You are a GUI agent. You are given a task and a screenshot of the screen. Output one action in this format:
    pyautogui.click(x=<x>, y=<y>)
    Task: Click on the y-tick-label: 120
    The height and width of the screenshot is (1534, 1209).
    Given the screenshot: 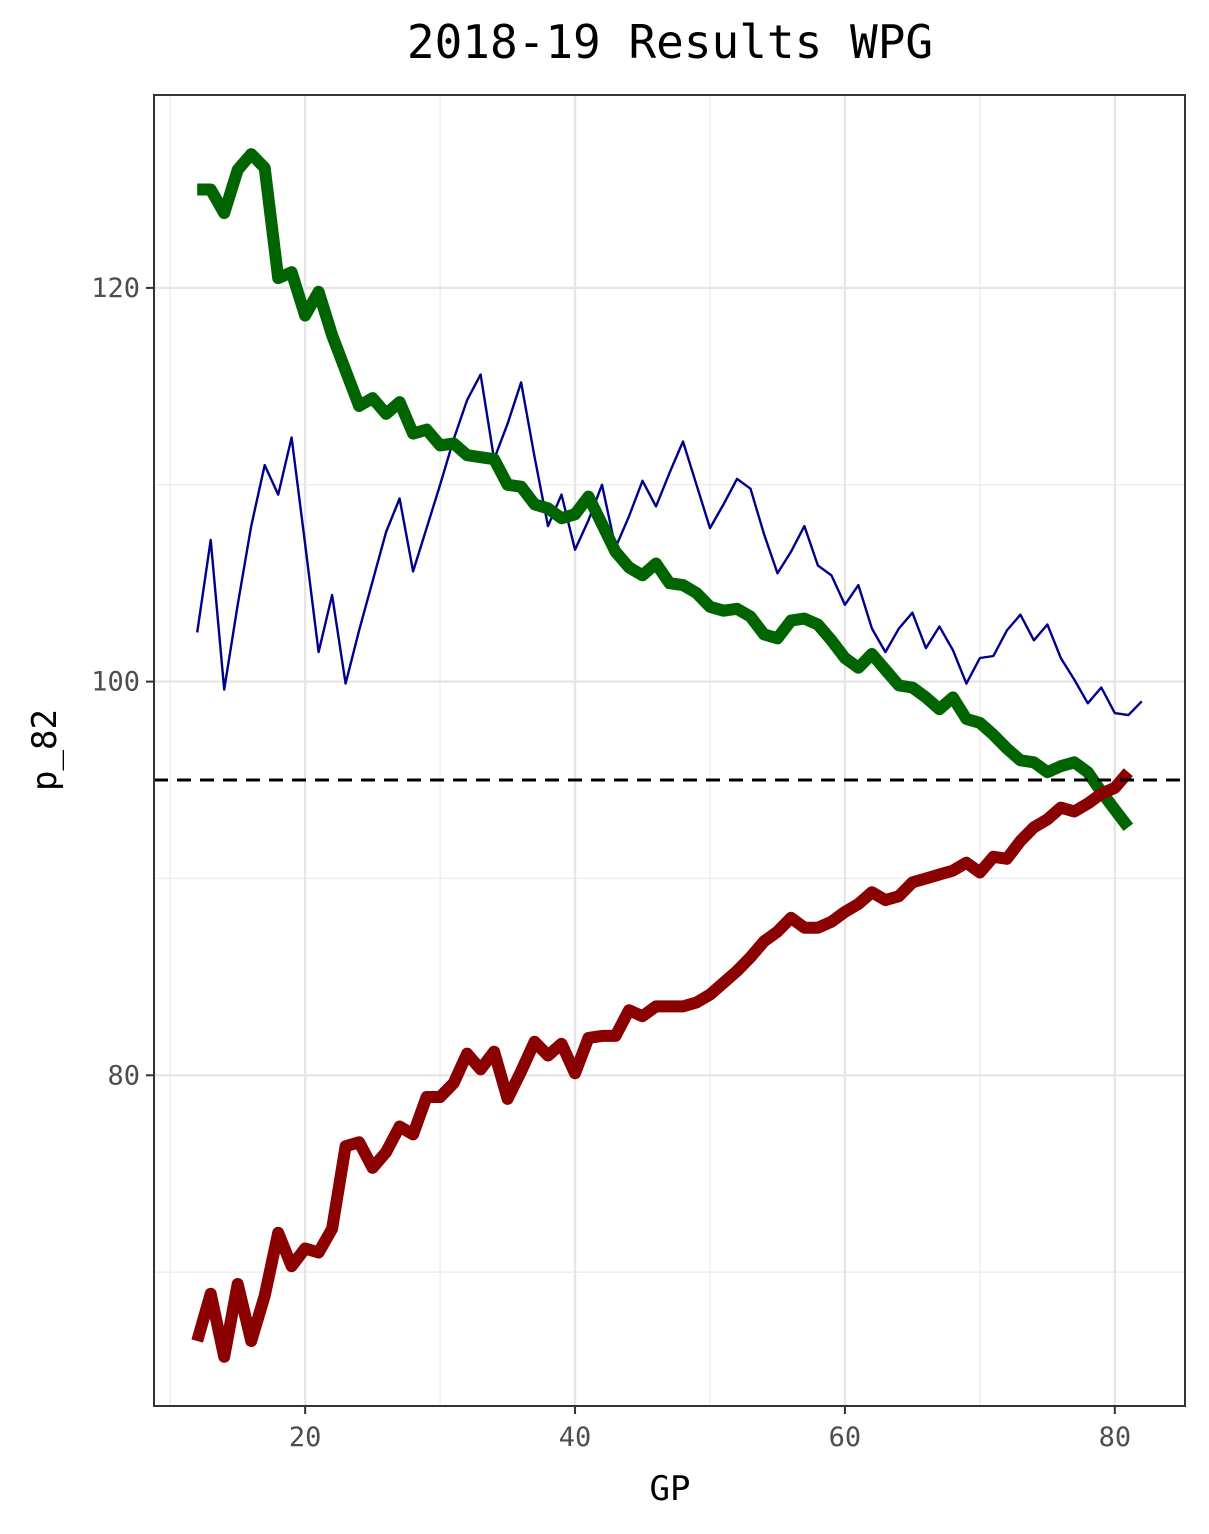 What is the action you would take?
    pyautogui.click(x=115, y=288)
    